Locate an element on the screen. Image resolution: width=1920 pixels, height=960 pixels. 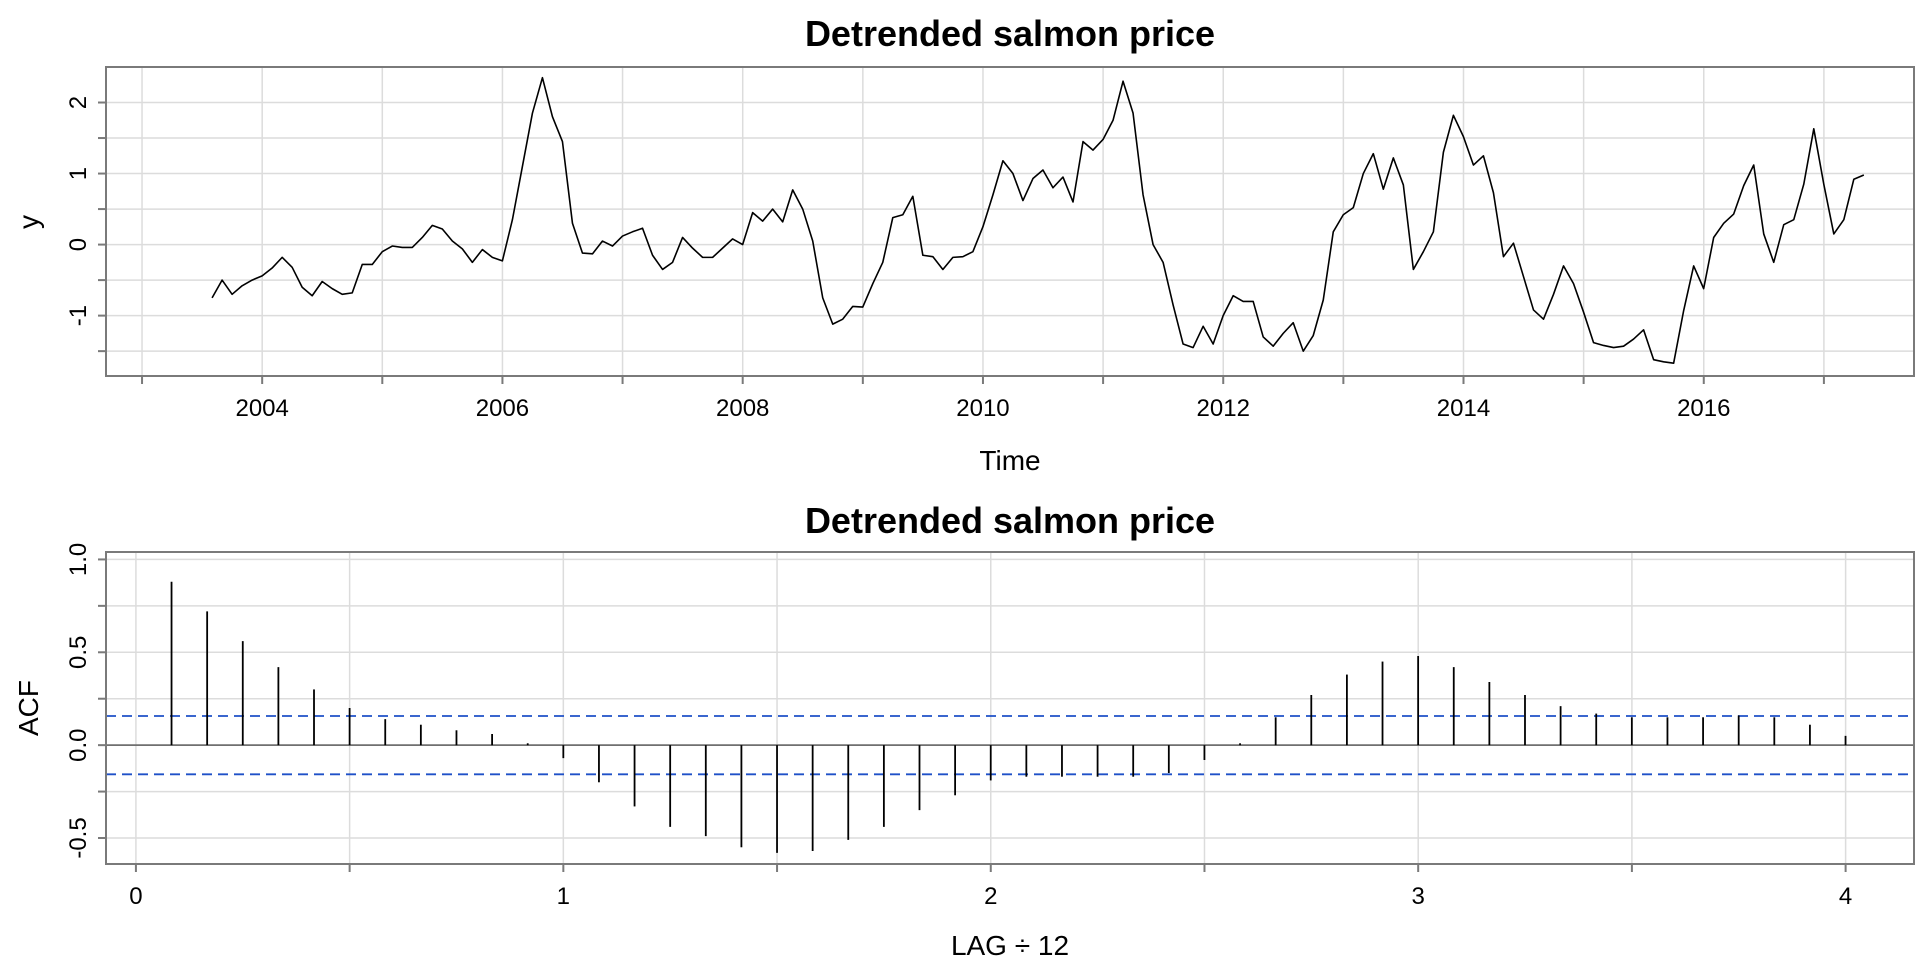
x-tick-label: 4 is located at coordinates (1845, 896).